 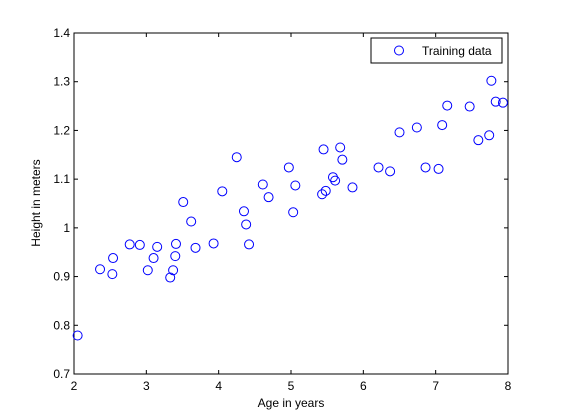 I want to click on y-tick-label: 1, so click(x=66, y=228).